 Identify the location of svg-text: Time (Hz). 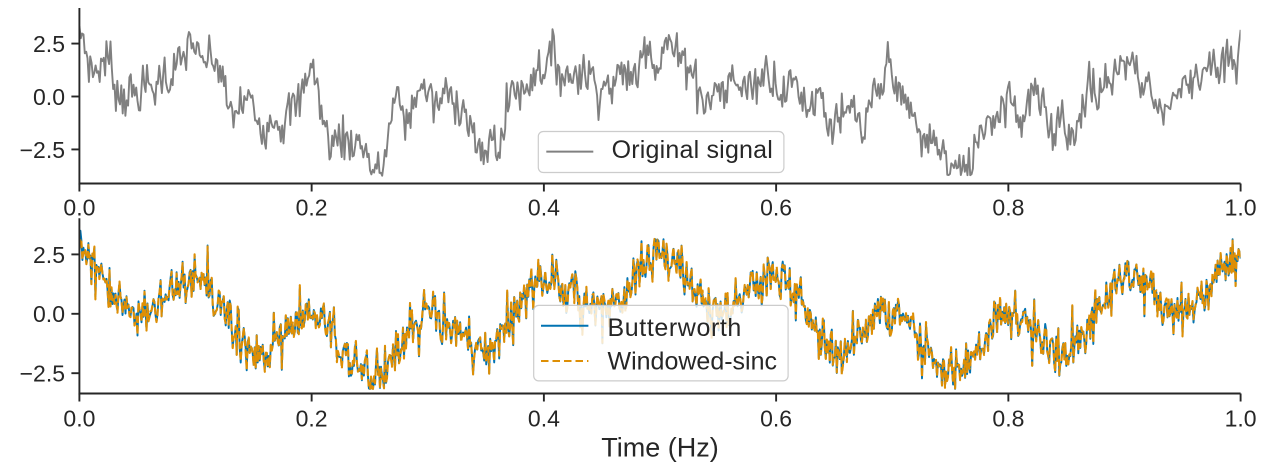
(659, 447).